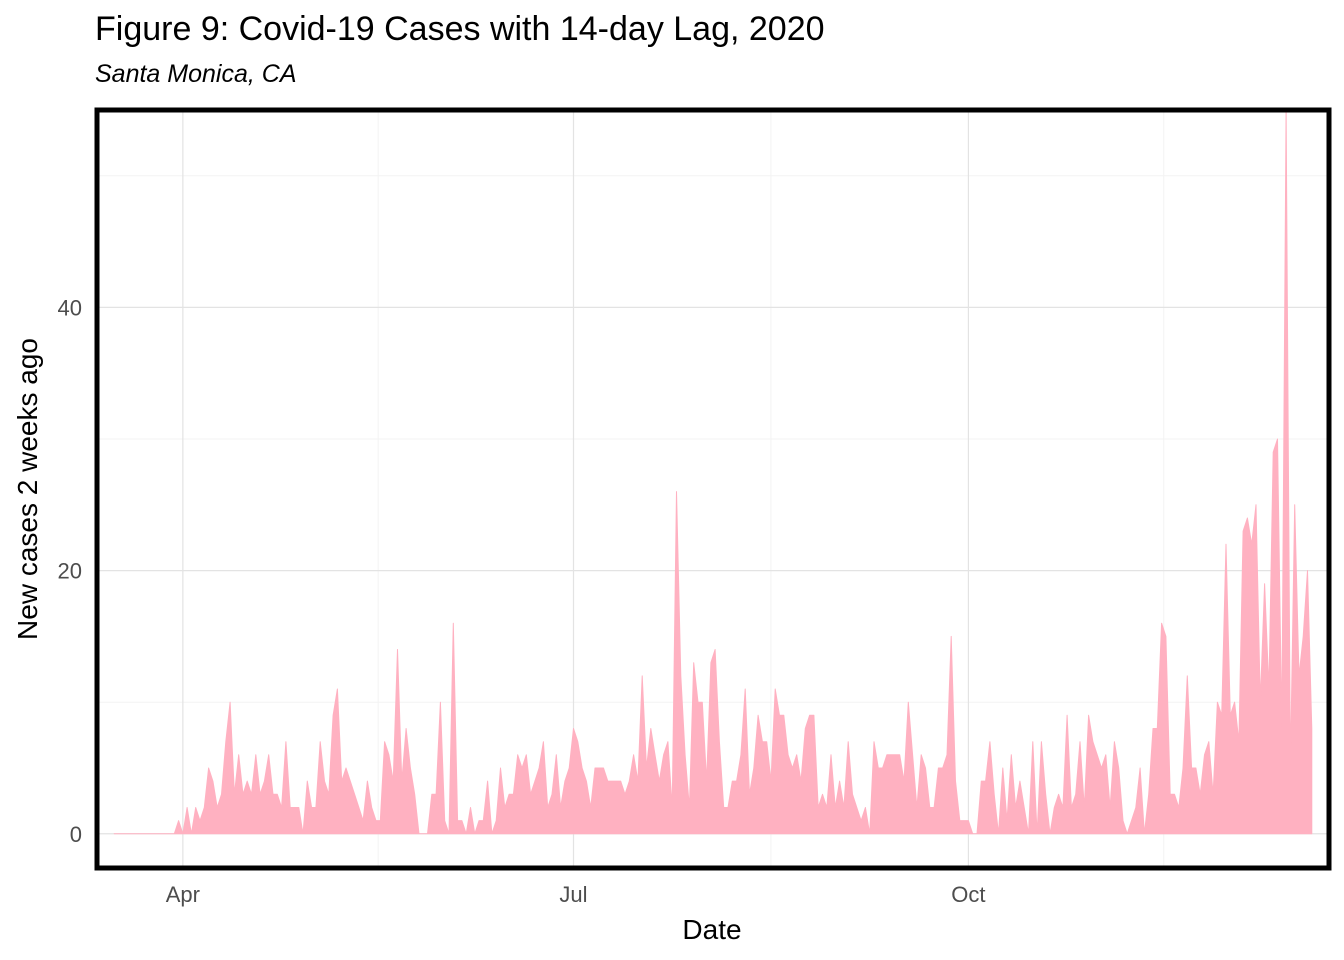  Describe the element at coordinates (711, 929) in the screenshot. I see `x-axis-title: Date` at that location.